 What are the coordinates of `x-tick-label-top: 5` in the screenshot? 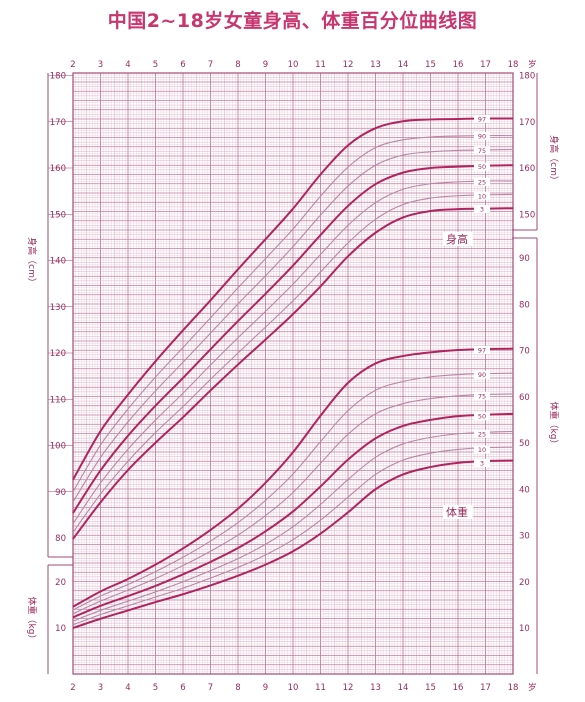 It's located at (155, 65).